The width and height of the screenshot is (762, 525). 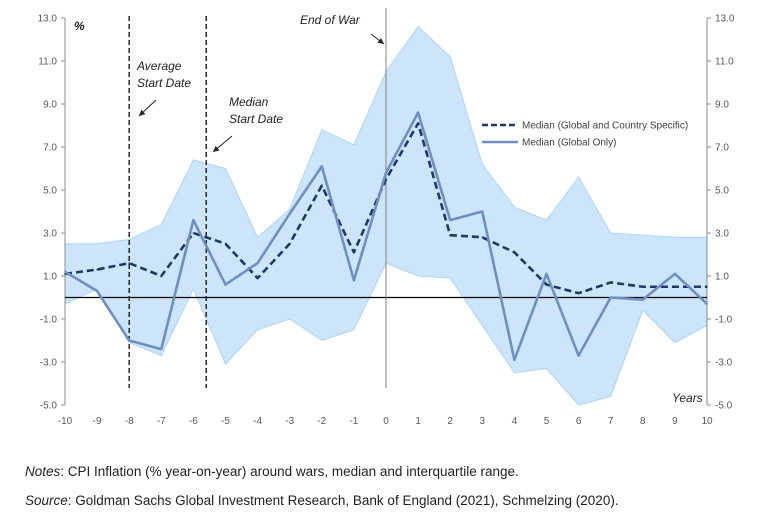 What do you see at coordinates (47, 62) in the screenshot?
I see `left-y-tick-label: 11.0` at bounding box center [47, 62].